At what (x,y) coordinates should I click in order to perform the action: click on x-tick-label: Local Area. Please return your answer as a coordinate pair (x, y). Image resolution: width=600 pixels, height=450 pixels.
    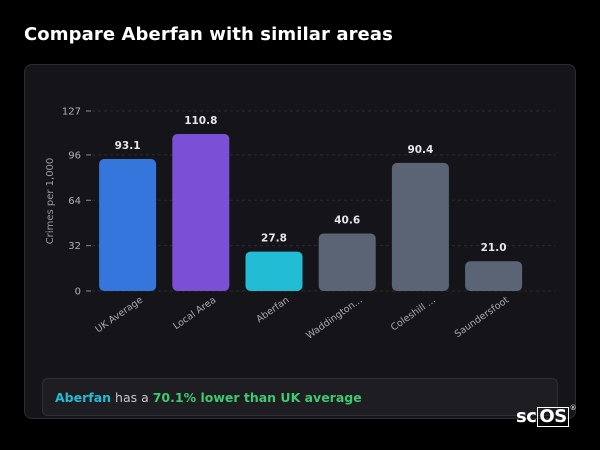
    Looking at the image, I should click on (194, 313).